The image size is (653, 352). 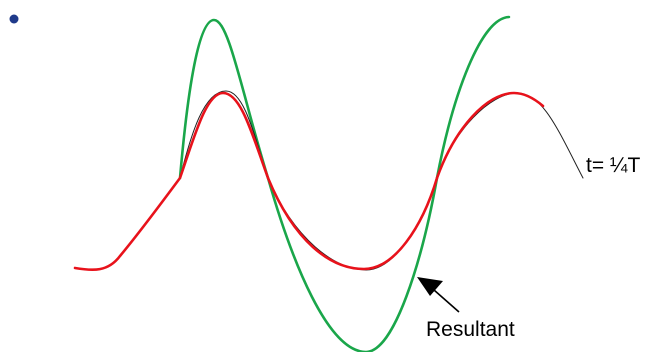 I want to click on time-label: t= ¼T, so click(x=613, y=165).